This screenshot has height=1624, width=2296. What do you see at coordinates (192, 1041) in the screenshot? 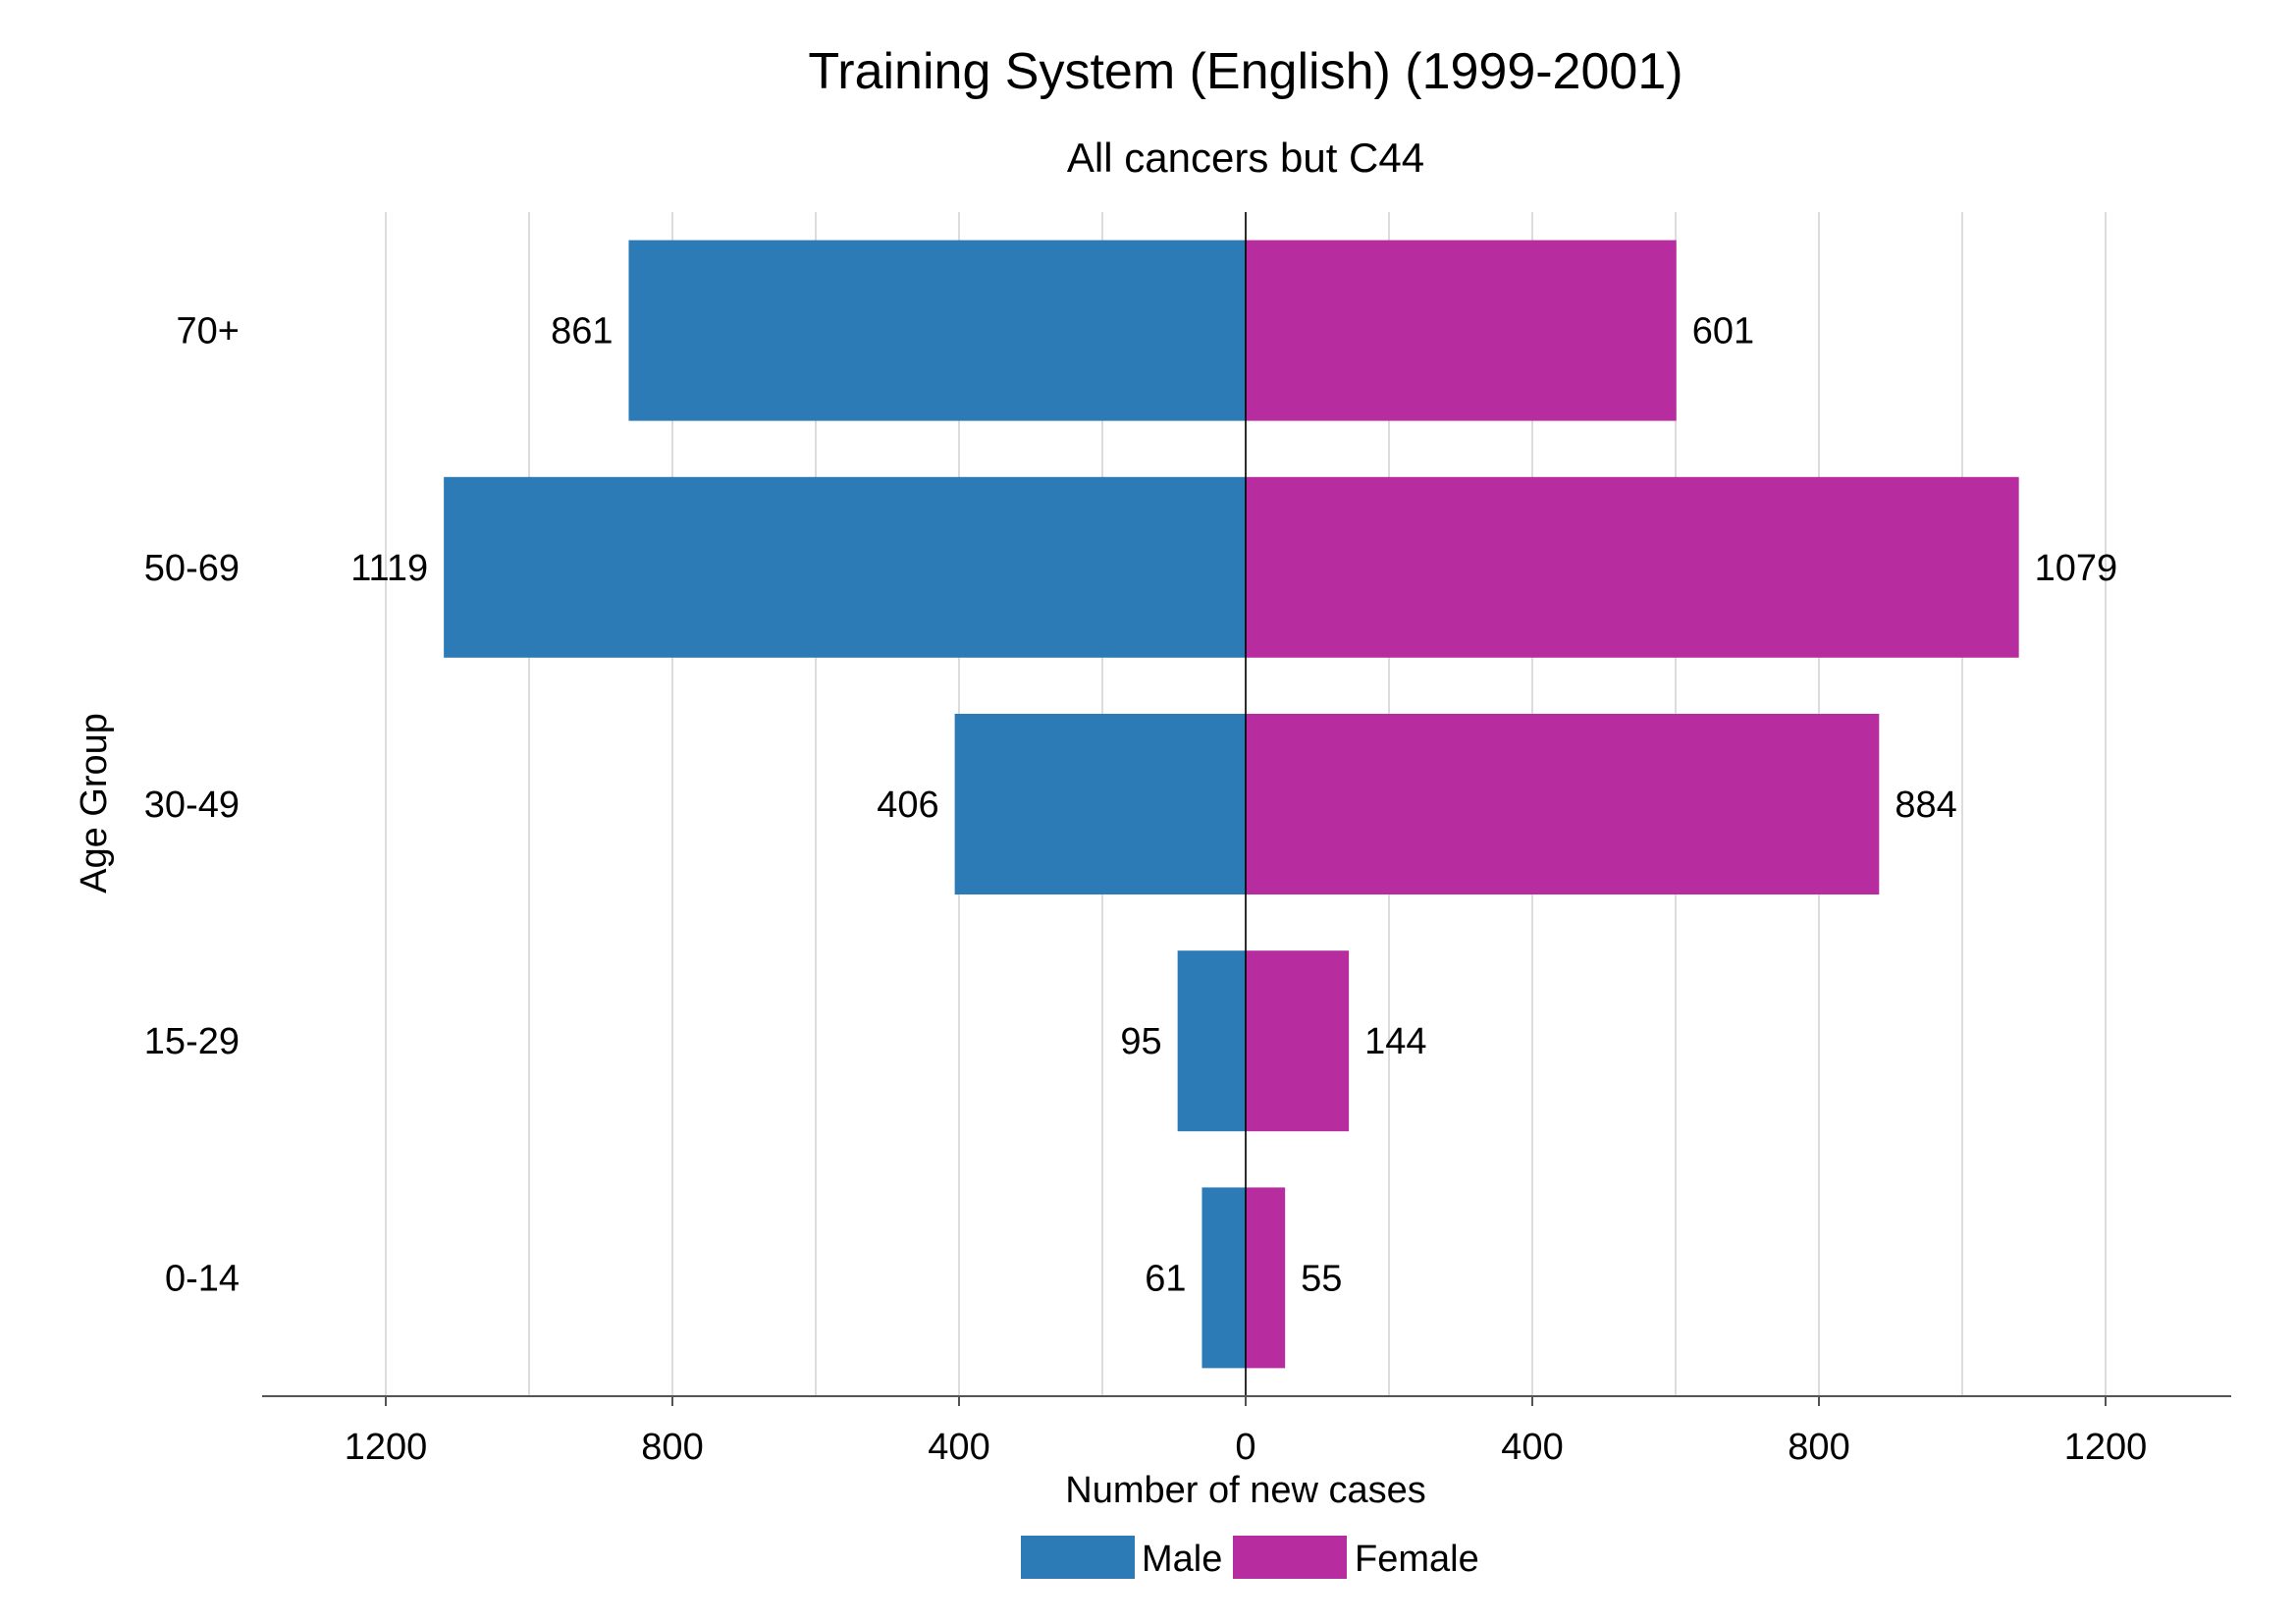
I see `y-tick-label: 15-29` at bounding box center [192, 1041].